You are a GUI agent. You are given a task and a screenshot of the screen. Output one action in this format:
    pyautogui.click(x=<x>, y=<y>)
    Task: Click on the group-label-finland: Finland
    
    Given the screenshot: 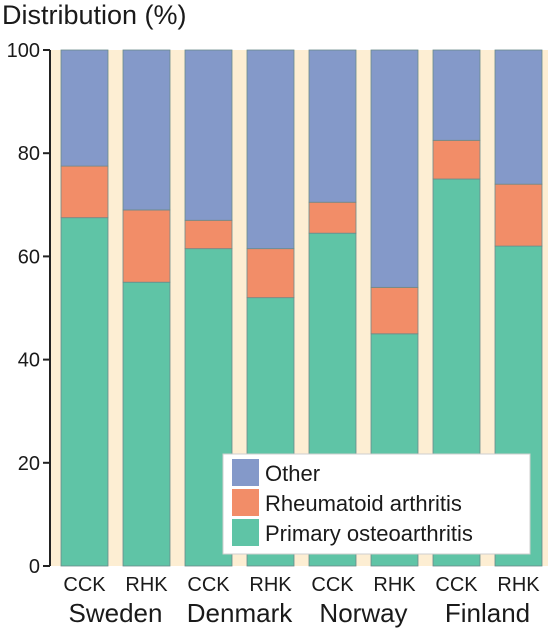 What is the action you would take?
    pyautogui.click(x=487, y=613)
    